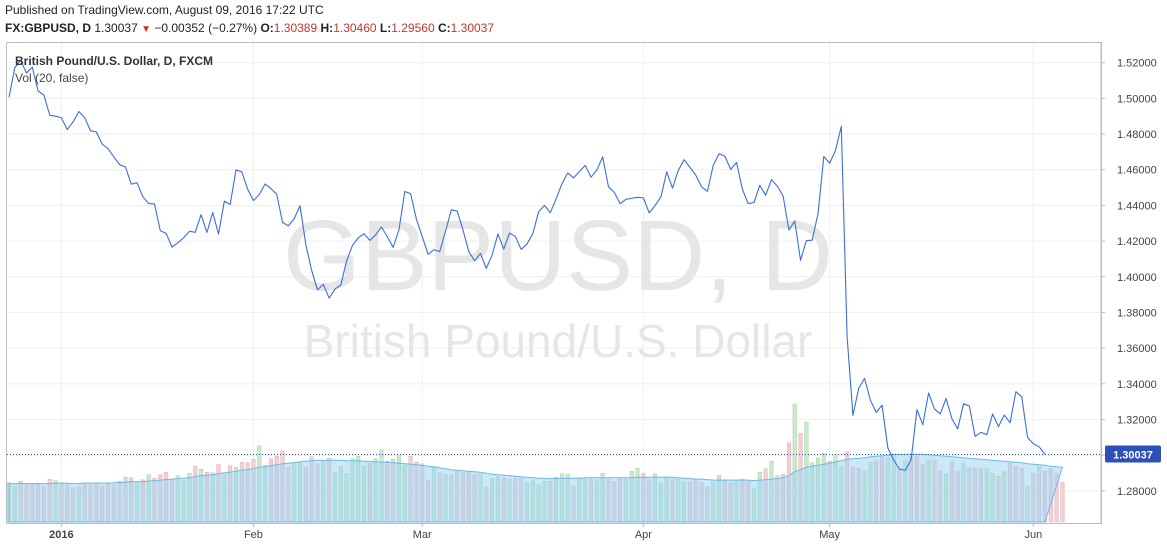  What do you see at coordinates (61, 535) in the screenshot?
I see `x-tick-label: 2016` at bounding box center [61, 535].